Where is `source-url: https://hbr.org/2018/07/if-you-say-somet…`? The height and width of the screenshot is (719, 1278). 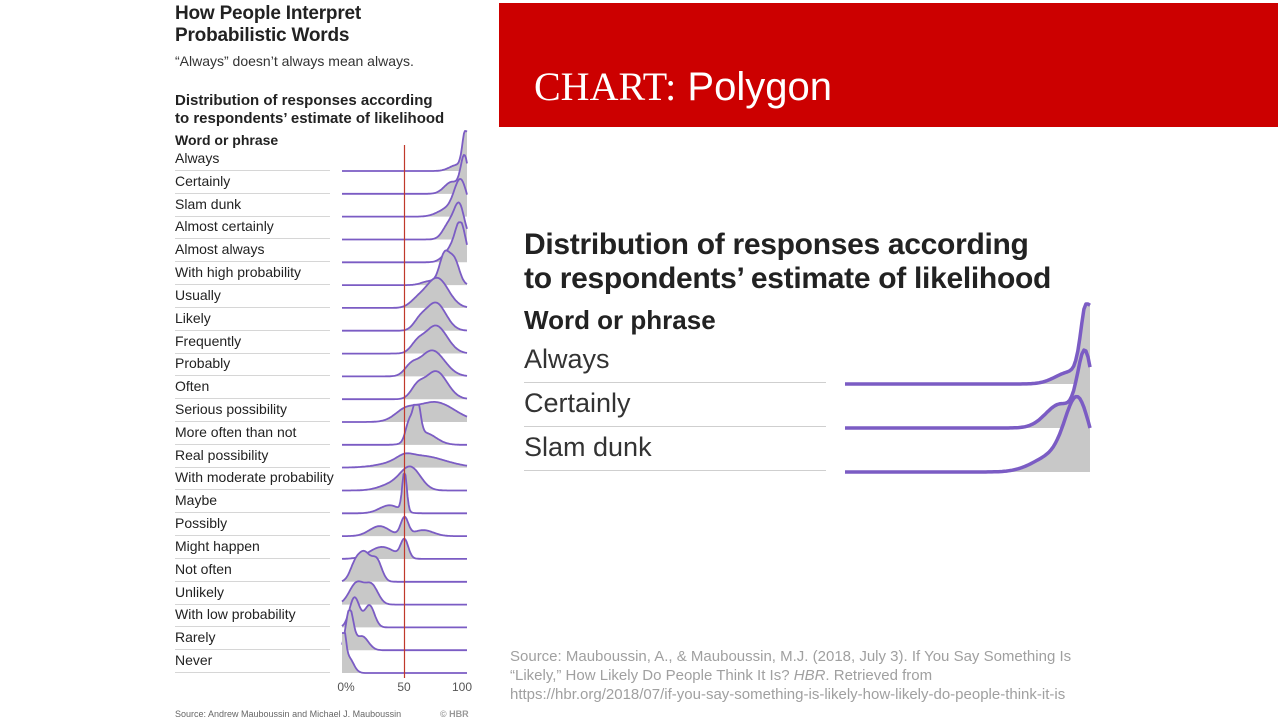
source-url: https://hbr.org/2018/07/if-you-say-somet… is located at coordinates (788, 694).